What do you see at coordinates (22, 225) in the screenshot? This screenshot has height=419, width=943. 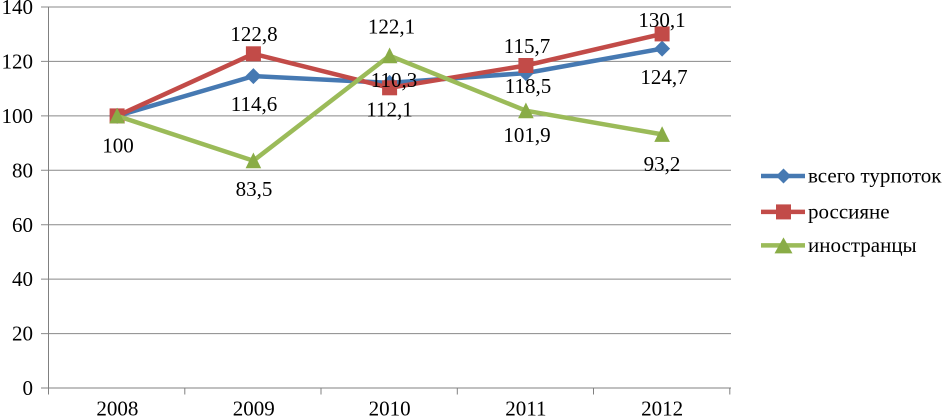 I see `svg-text: 60` at bounding box center [22, 225].